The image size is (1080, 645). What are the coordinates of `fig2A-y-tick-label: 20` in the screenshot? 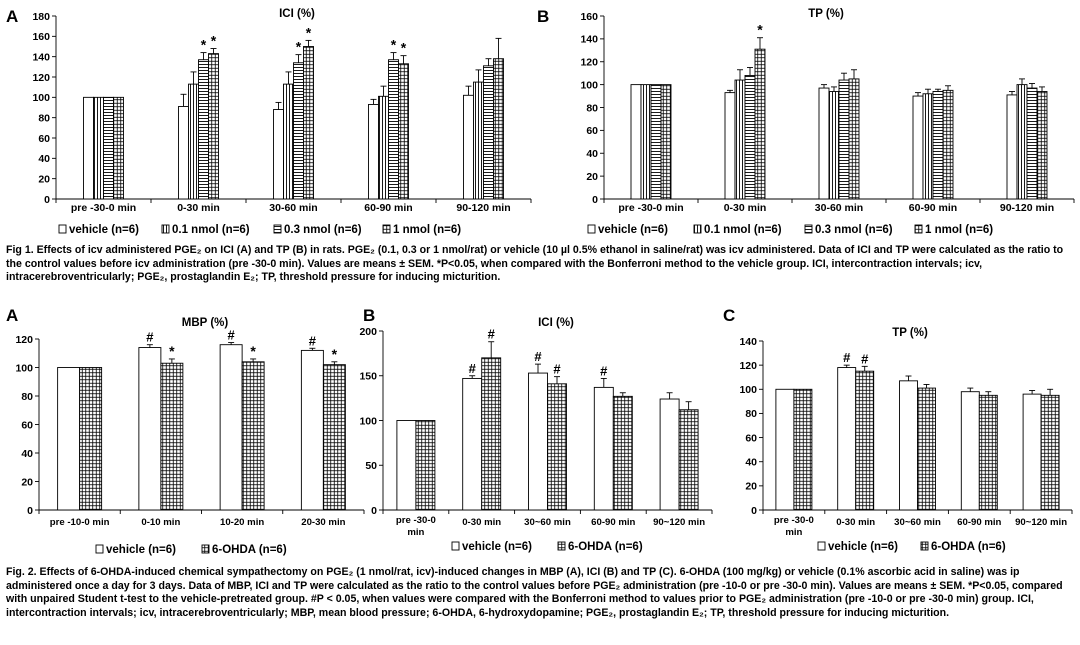 It's located at (27, 482).